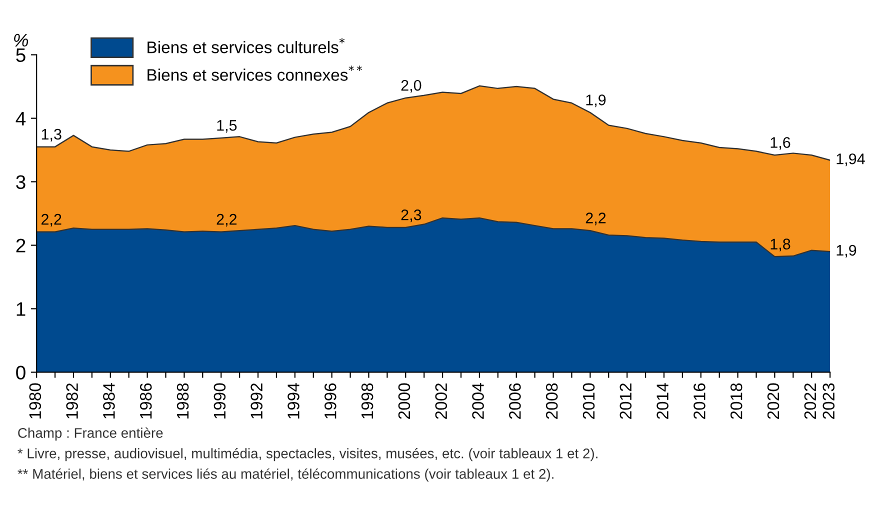 Image resolution: width=871 pixels, height=512 pixels. I want to click on x-tick-label: 2022, so click(810, 401).